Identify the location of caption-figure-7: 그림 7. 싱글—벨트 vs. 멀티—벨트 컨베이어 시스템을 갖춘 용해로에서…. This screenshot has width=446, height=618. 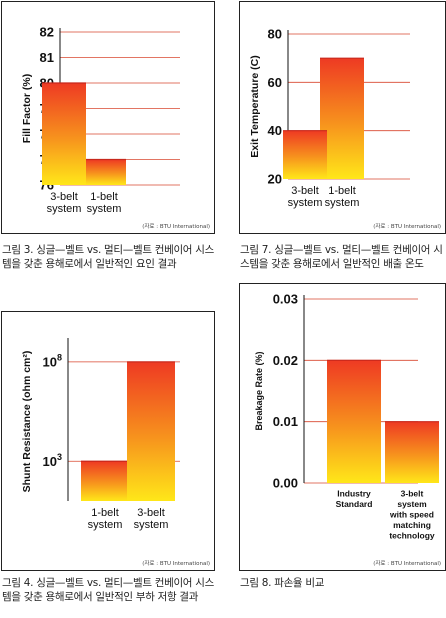
(341, 257).